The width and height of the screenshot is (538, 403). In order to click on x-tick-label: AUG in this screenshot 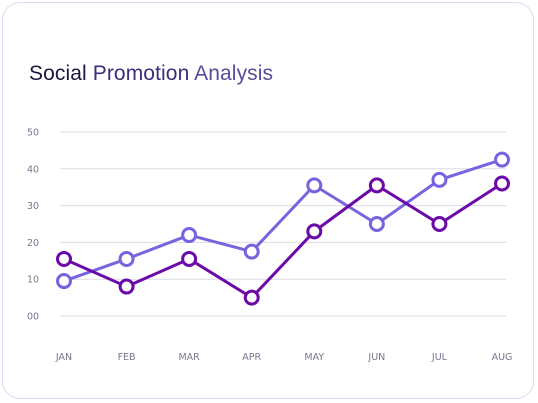, I will do `click(502, 357)`.